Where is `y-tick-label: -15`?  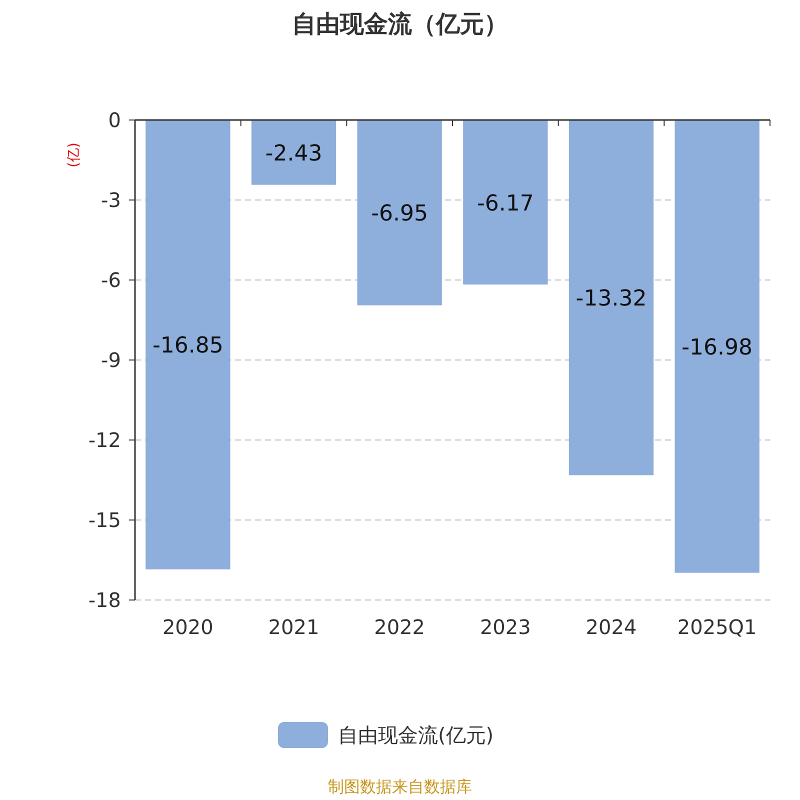 y-tick-label: -15 is located at coordinates (104, 520).